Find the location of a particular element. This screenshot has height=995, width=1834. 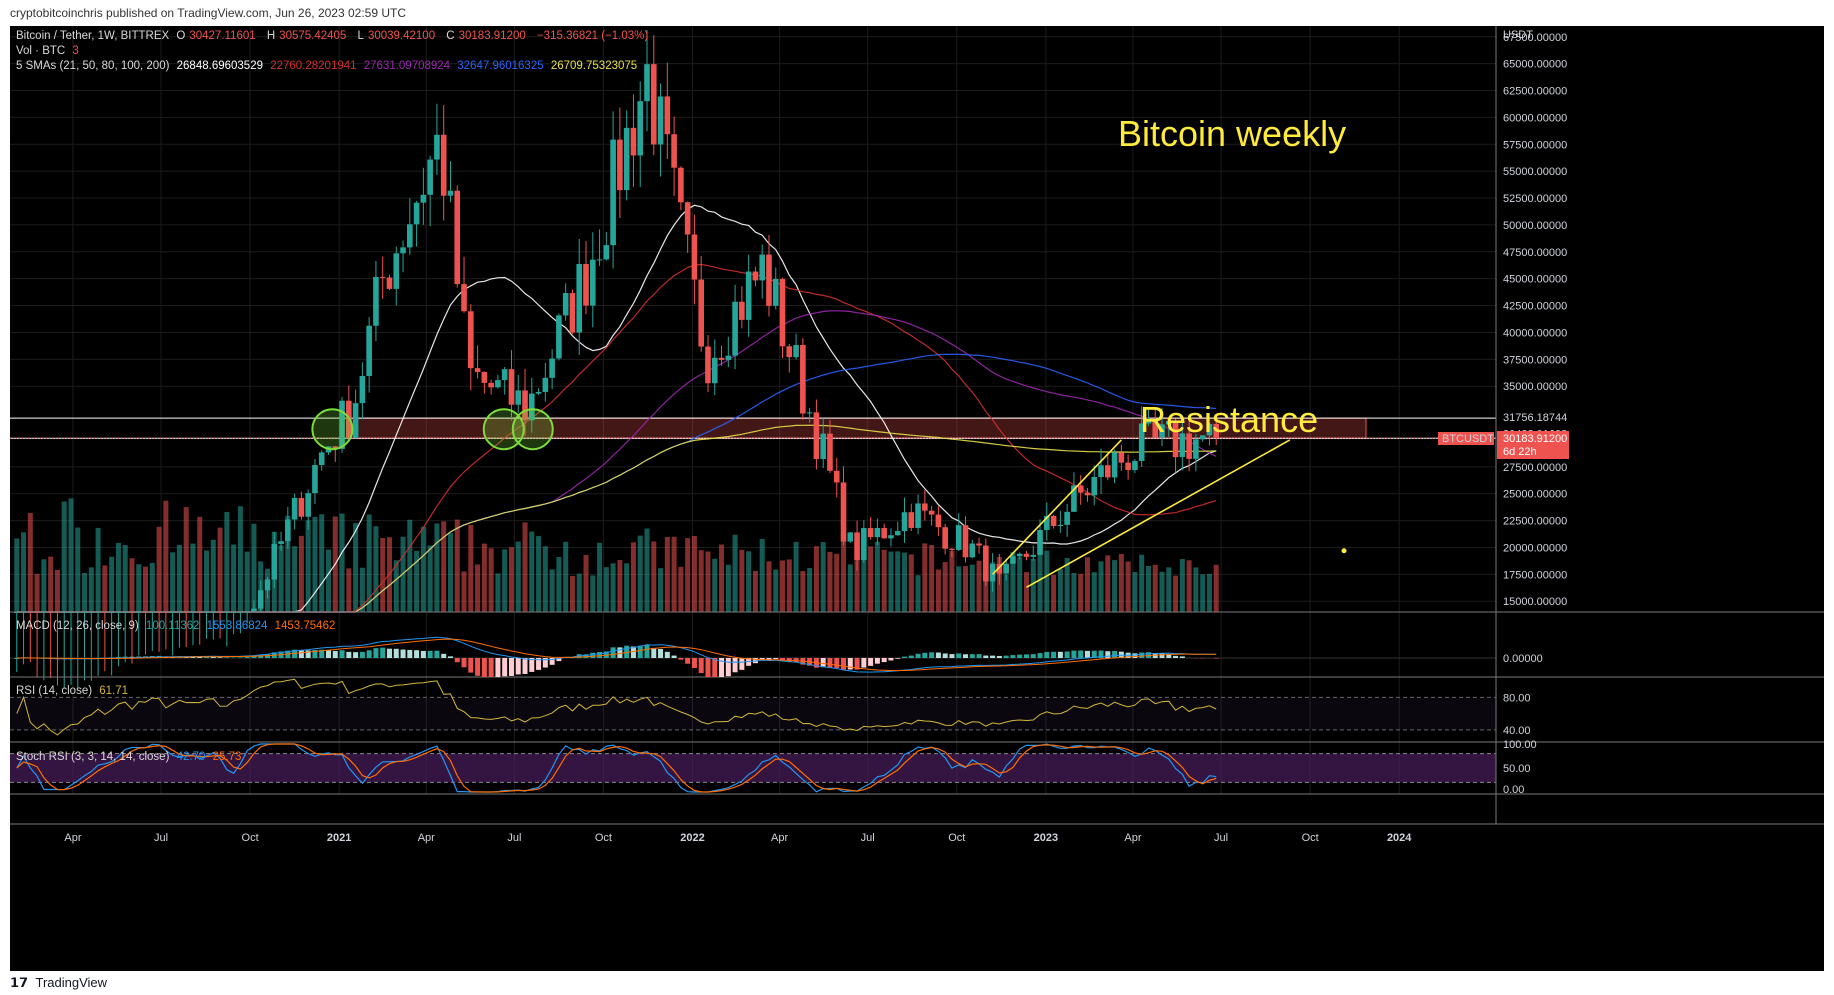

price-tick-label: 25000.00000 is located at coordinates (1535, 495).